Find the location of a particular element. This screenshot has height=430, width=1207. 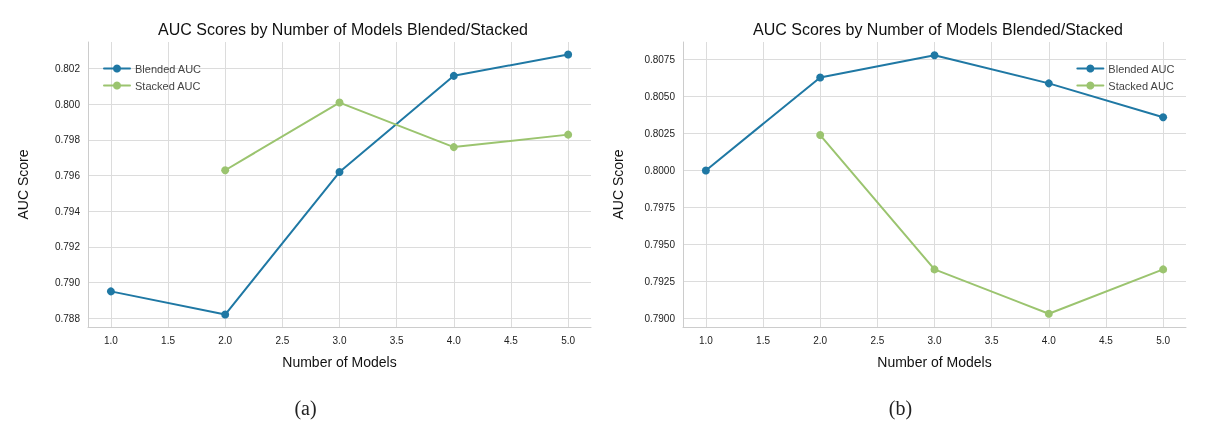

y-tick-label: 0.802 is located at coordinates (67, 69).